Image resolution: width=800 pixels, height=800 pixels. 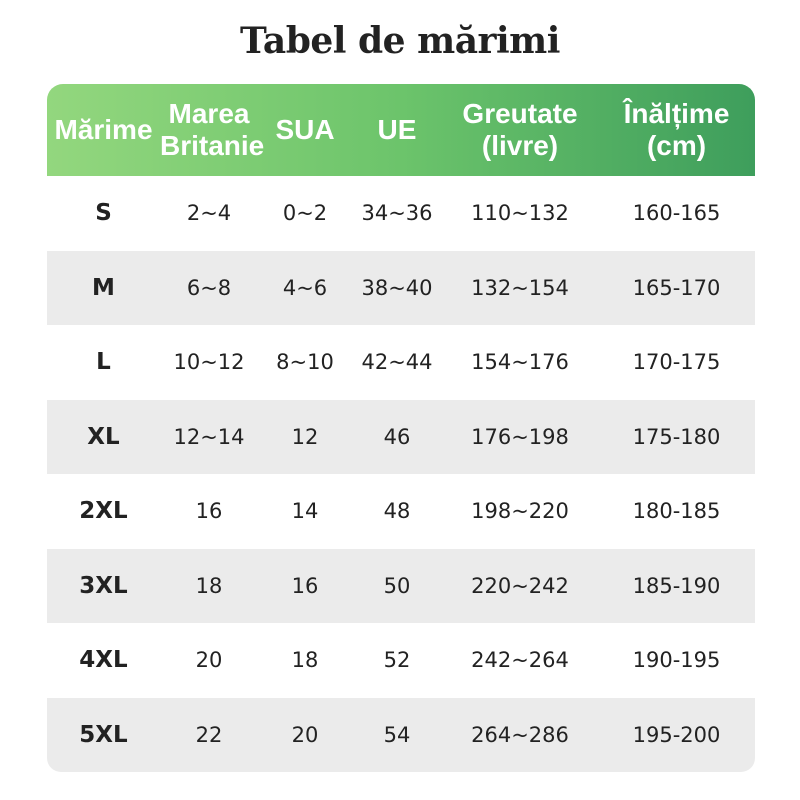 I want to click on table-row: 3XL 18 16 50 220~242 185-190, so click(x=401, y=585).